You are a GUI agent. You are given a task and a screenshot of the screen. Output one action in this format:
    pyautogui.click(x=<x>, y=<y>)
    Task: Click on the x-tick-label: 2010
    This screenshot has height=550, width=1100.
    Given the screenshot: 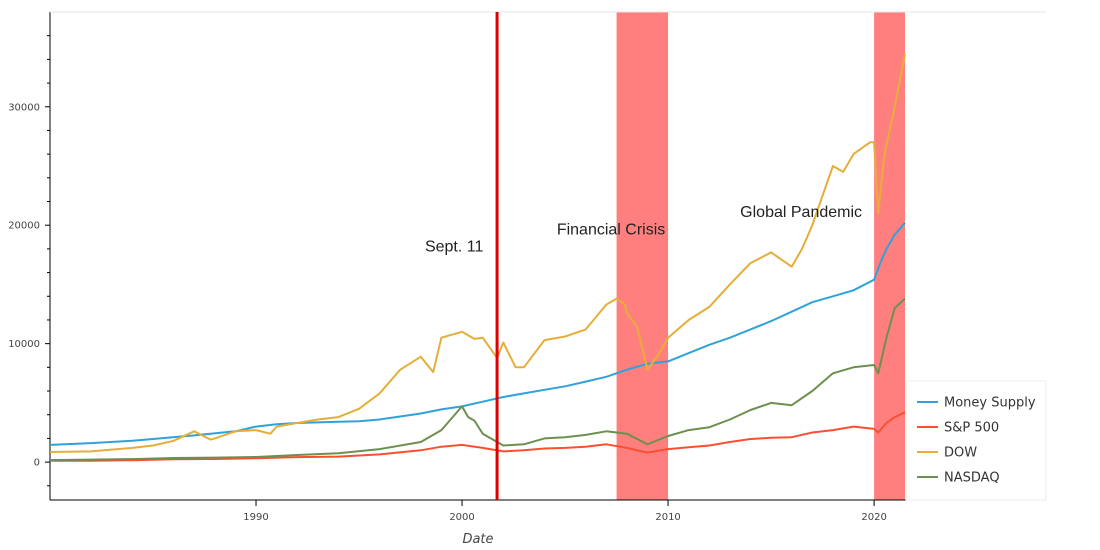 What is the action you would take?
    pyautogui.click(x=667, y=517)
    